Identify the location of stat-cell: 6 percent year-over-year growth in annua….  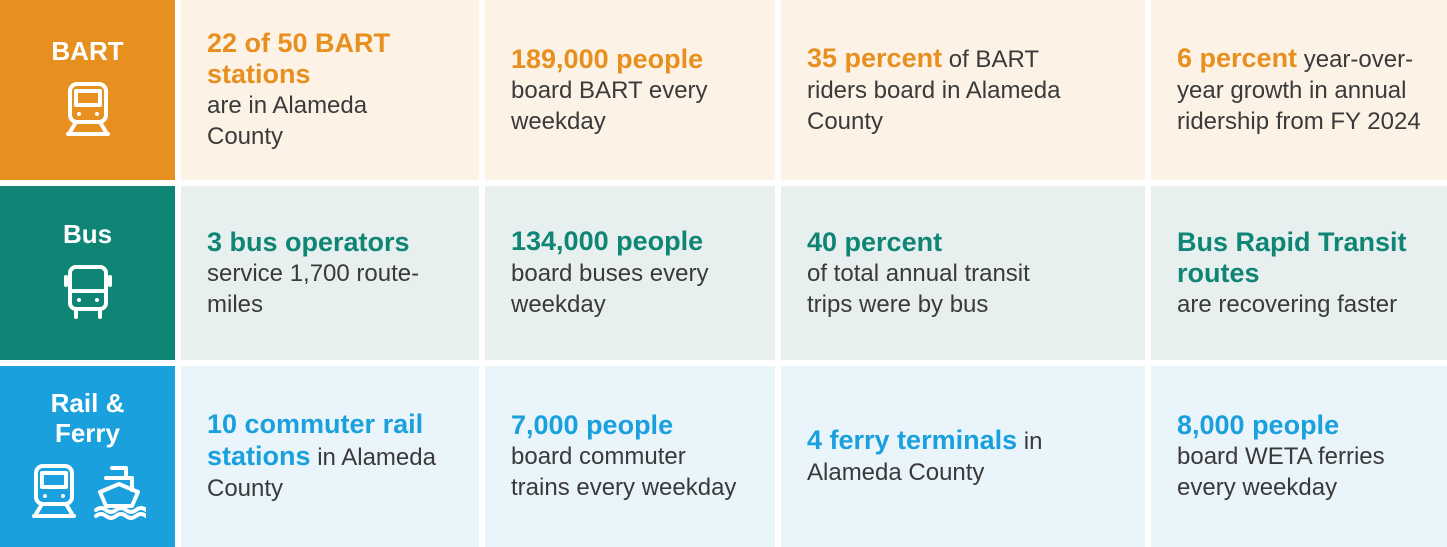
(1299, 90).